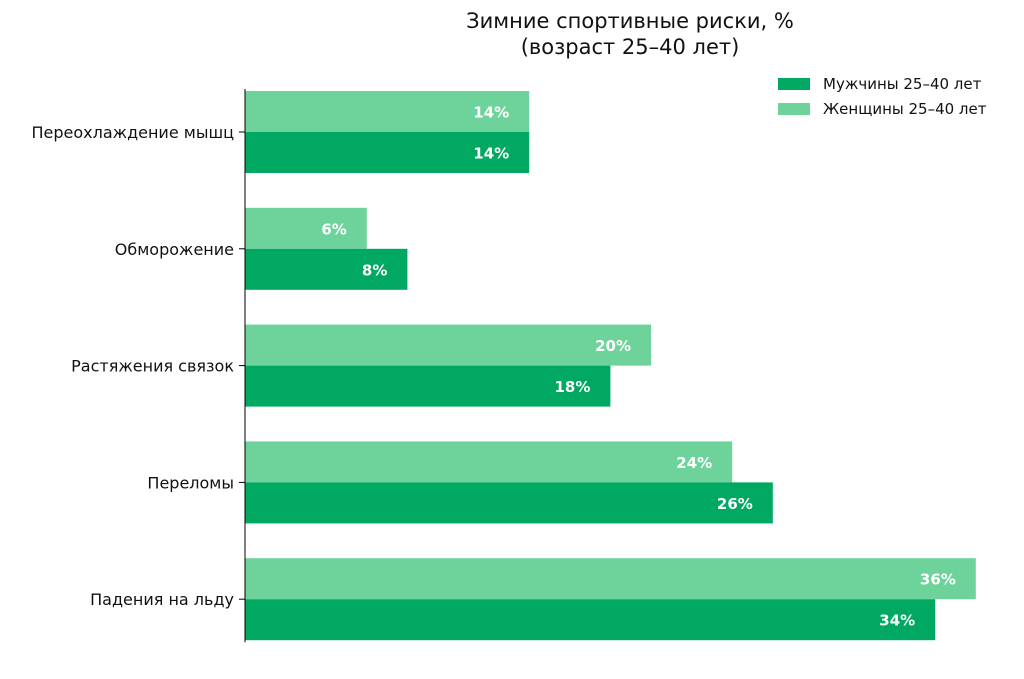 This screenshot has width=1024, height=679. I want to click on data-label-men-1: 8%, so click(374, 270).